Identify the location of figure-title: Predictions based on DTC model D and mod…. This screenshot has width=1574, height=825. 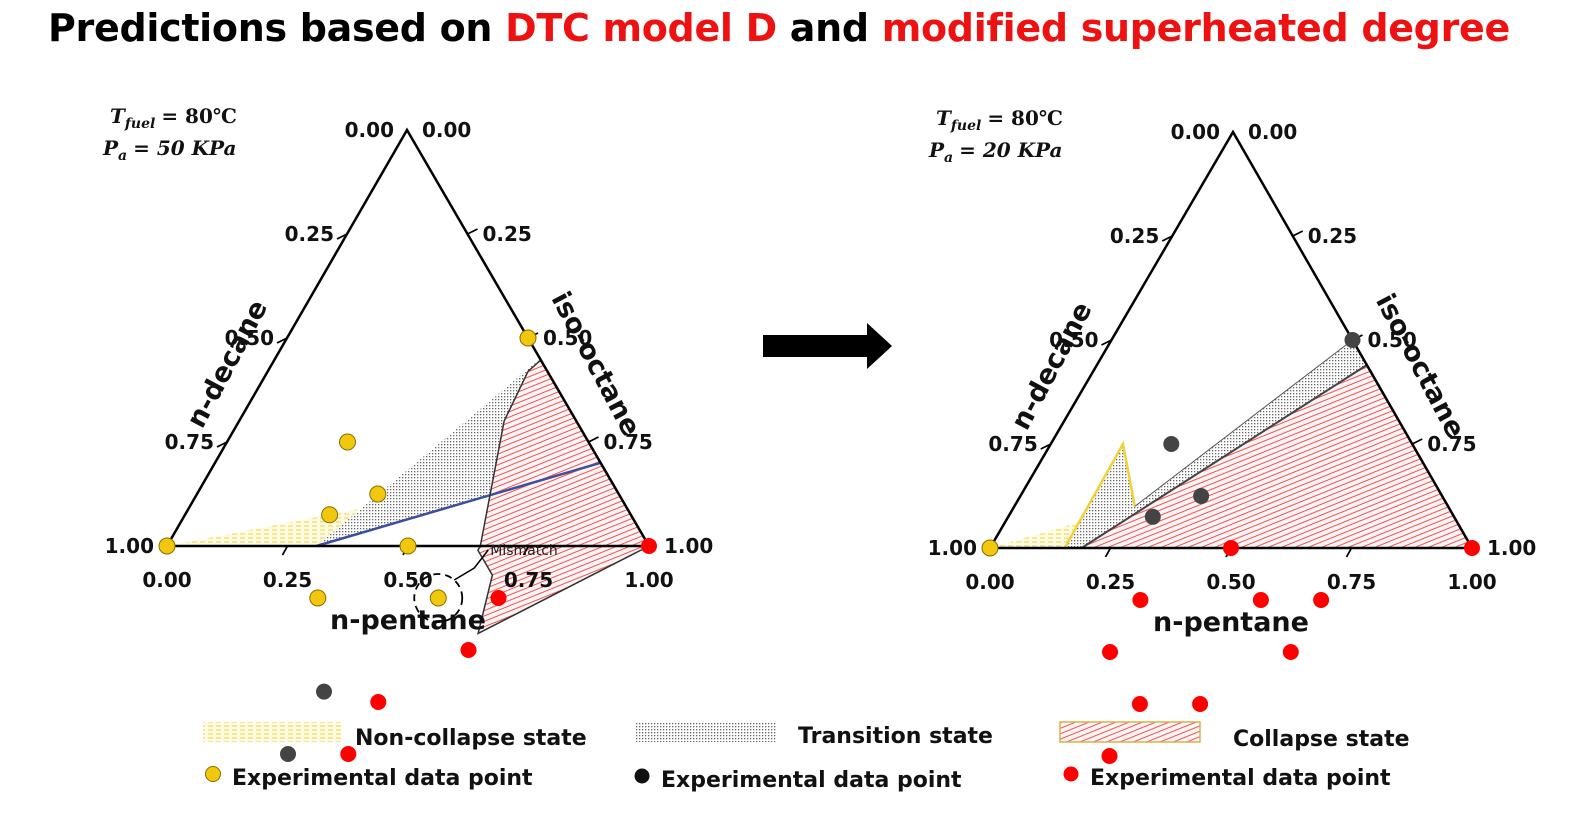
(779, 28).